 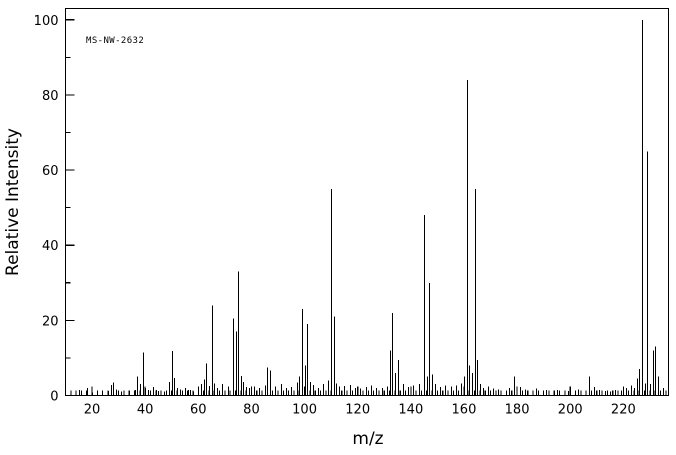 What do you see at coordinates (13, 202) in the screenshot?
I see `y-axis-title: Relative Intensity` at bounding box center [13, 202].